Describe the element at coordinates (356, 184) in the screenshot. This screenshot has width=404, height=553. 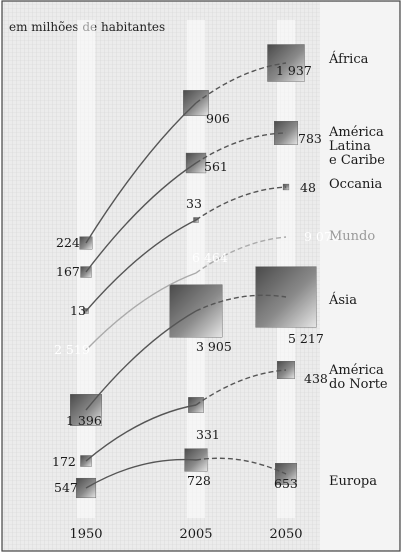
I see `oceania-region-label: Occania` at that location.